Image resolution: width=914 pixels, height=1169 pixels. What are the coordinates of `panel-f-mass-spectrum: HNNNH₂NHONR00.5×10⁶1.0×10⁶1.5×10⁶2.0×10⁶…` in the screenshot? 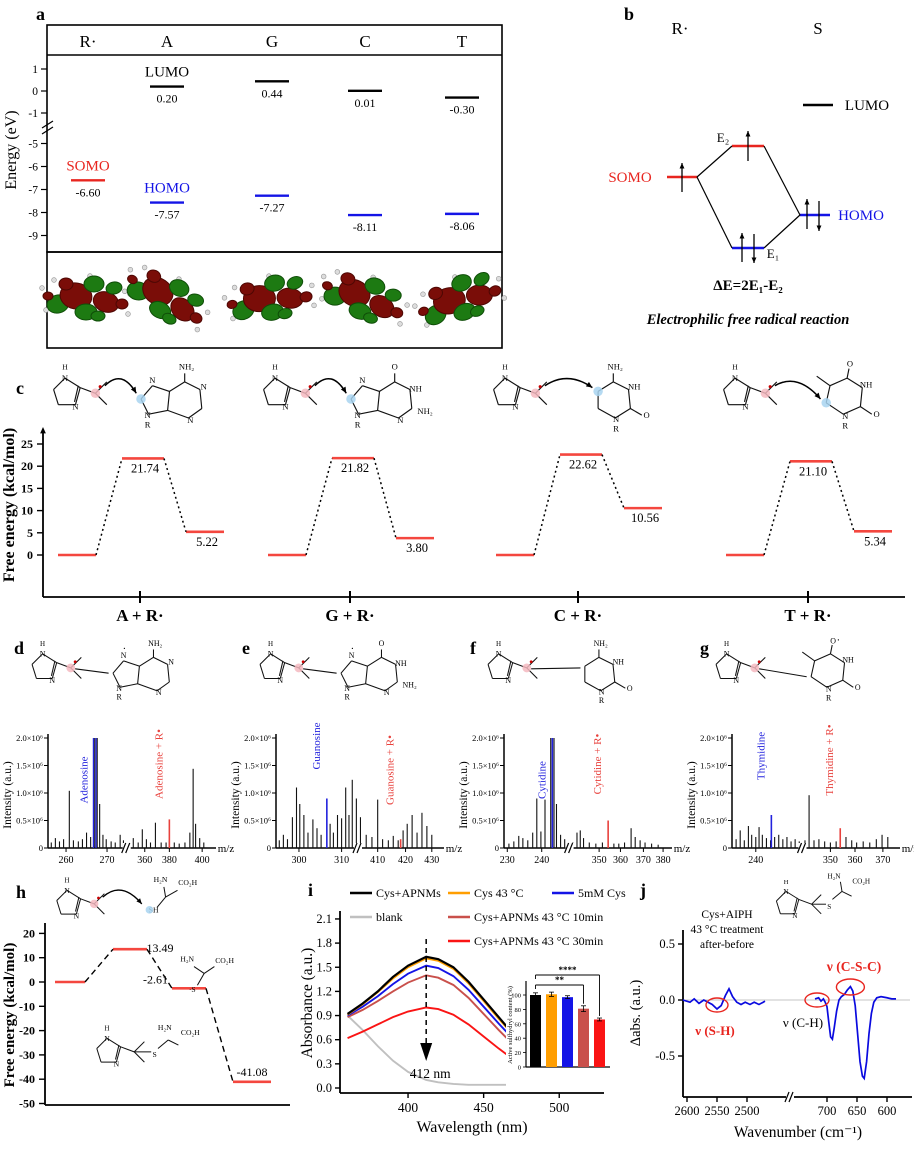 It's located at (574, 752).